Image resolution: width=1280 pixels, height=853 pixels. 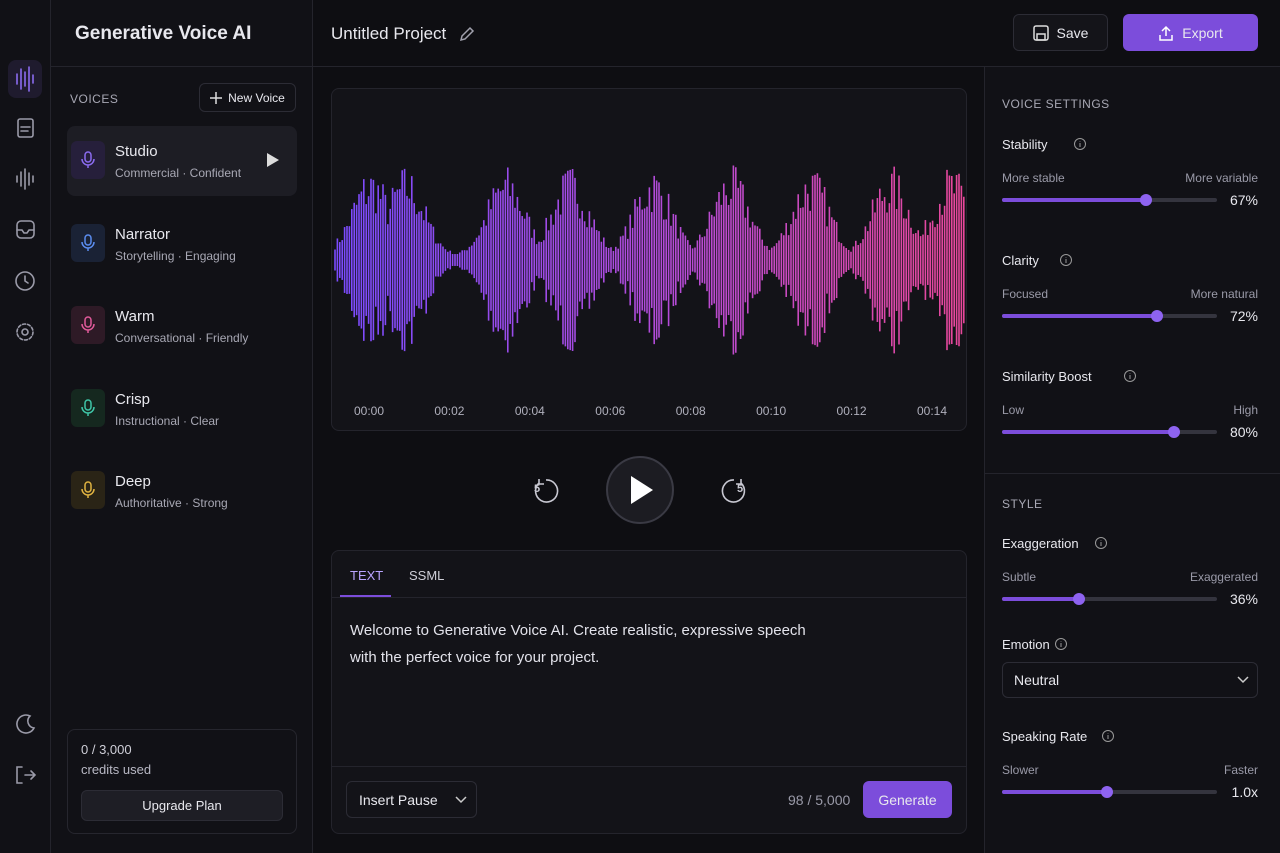 I want to click on timeline-label: 00:12, so click(x=851, y=411).